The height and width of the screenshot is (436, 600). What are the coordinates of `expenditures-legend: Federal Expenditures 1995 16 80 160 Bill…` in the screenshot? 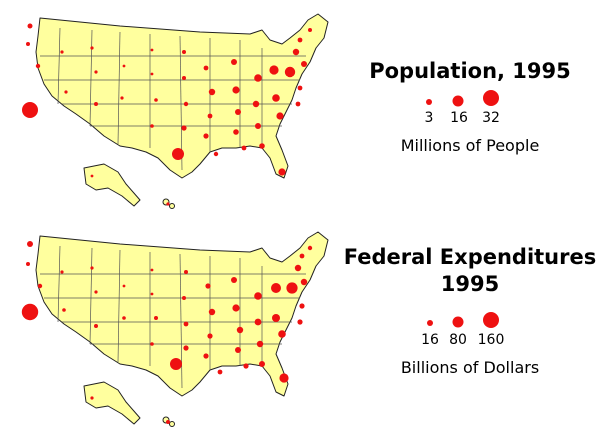 It's located at (470, 310).